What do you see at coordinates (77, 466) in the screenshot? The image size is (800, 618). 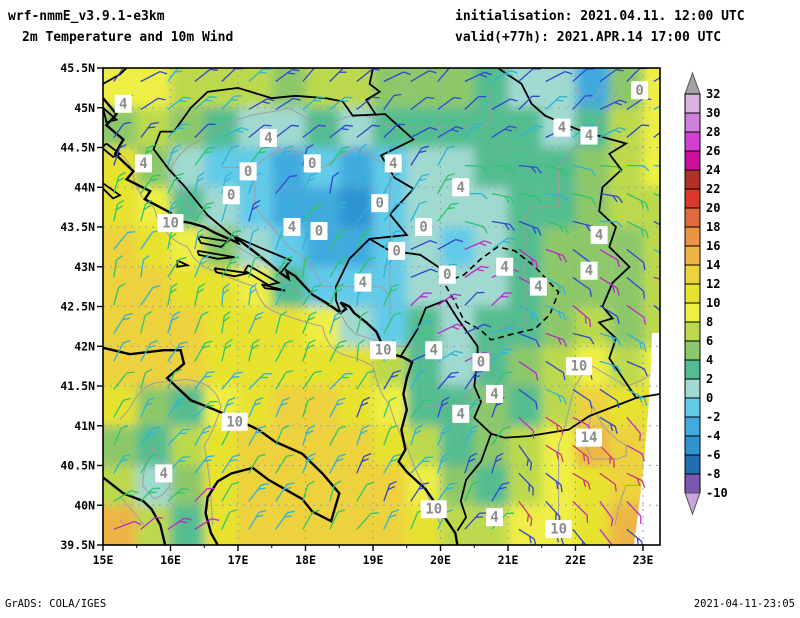 I see `y-axis-label: 40.5N` at bounding box center [77, 466].